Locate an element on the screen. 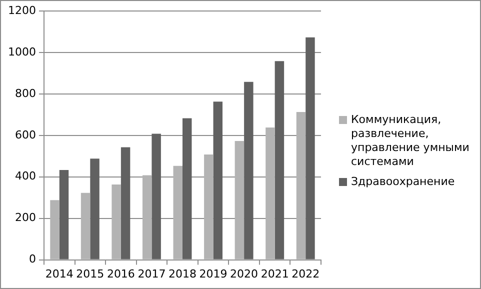 This screenshot has width=481, height=289. y-tick-label: 800 is located at coordinates (25, 93).